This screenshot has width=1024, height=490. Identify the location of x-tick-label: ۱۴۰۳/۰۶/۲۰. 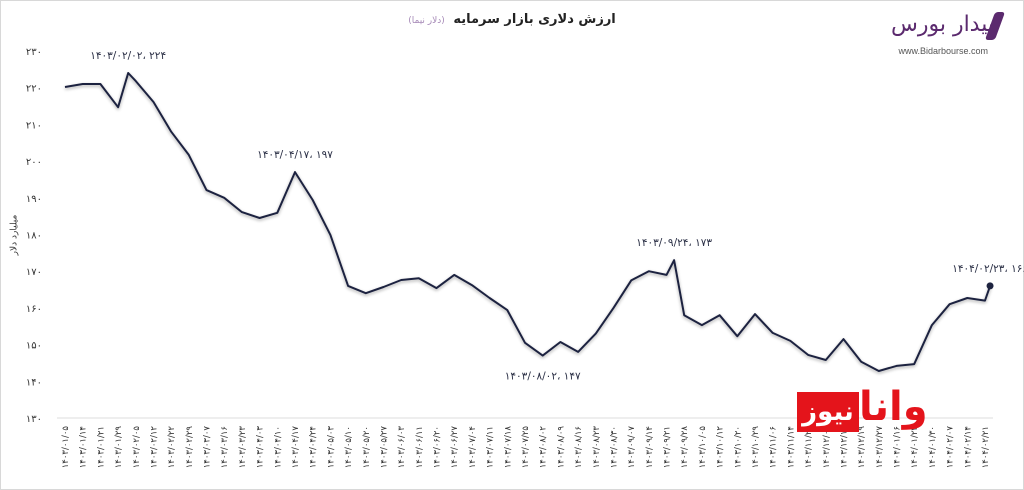
(438, 447).